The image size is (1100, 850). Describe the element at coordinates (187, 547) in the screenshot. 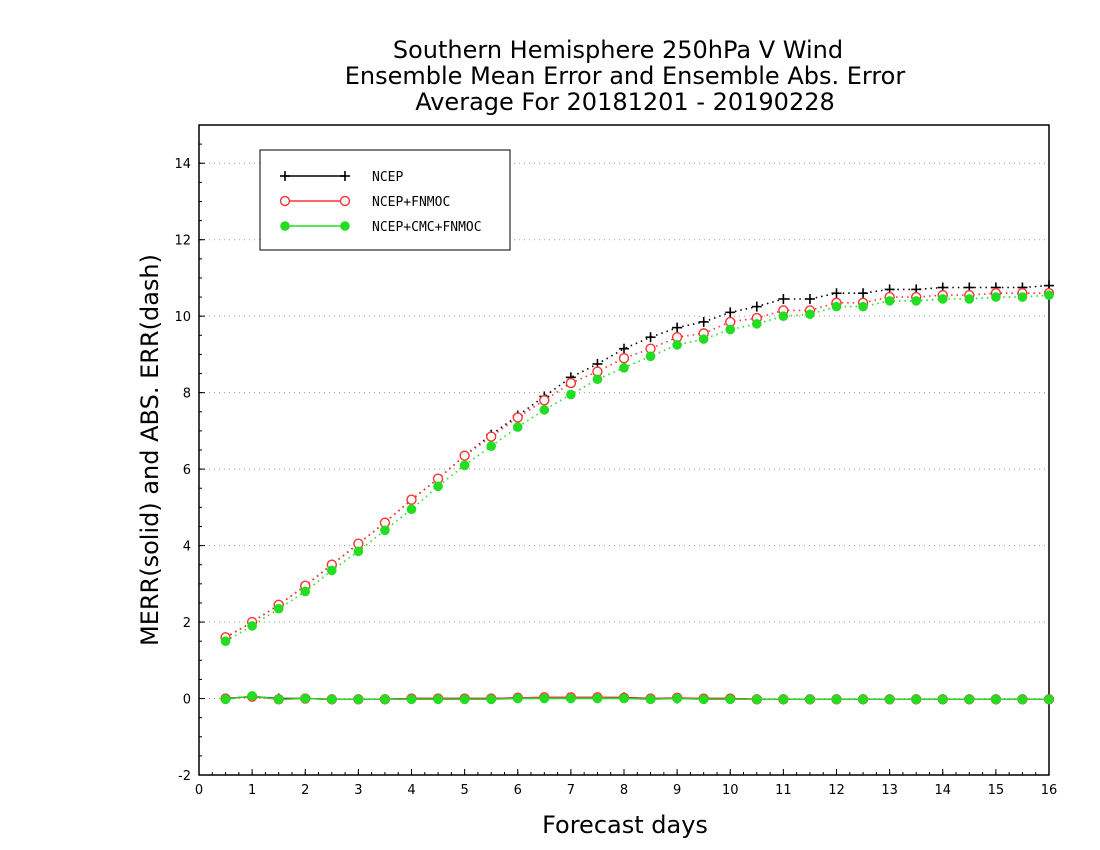

I see `y-tick-label: 4` at that location.